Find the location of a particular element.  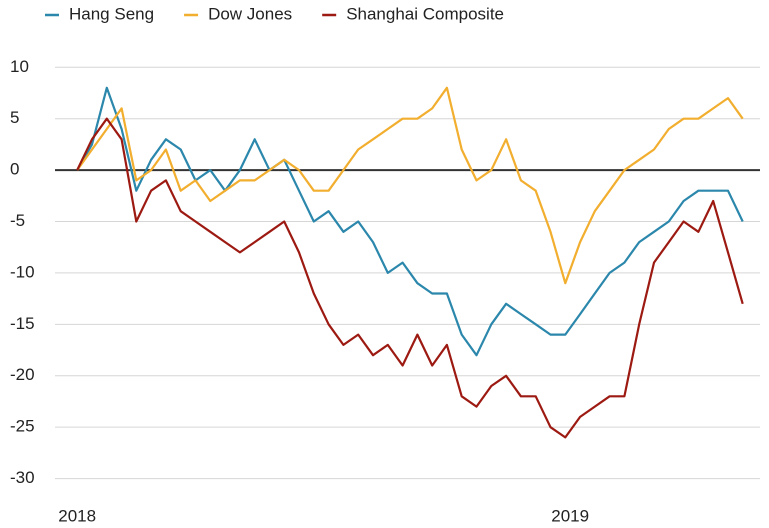

y-tick-label: 0 is located at coordinates (14, 169).